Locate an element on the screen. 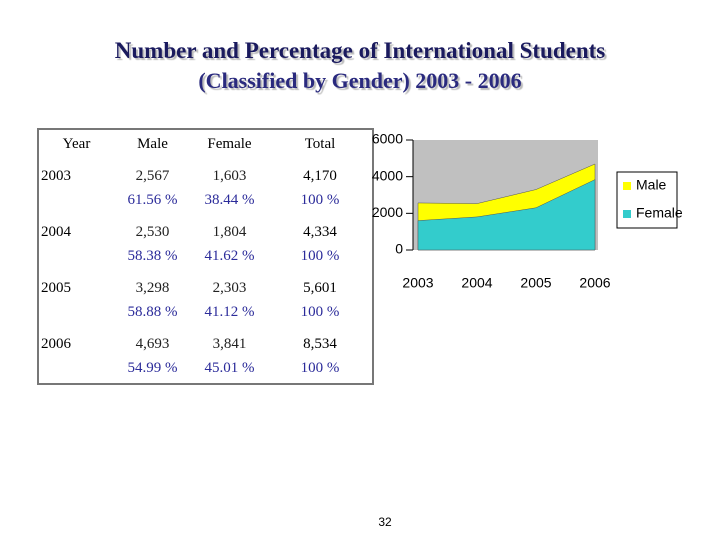 This screenshot has width=720, height=540. legend-label: Female is located at coordinates (659, 213).